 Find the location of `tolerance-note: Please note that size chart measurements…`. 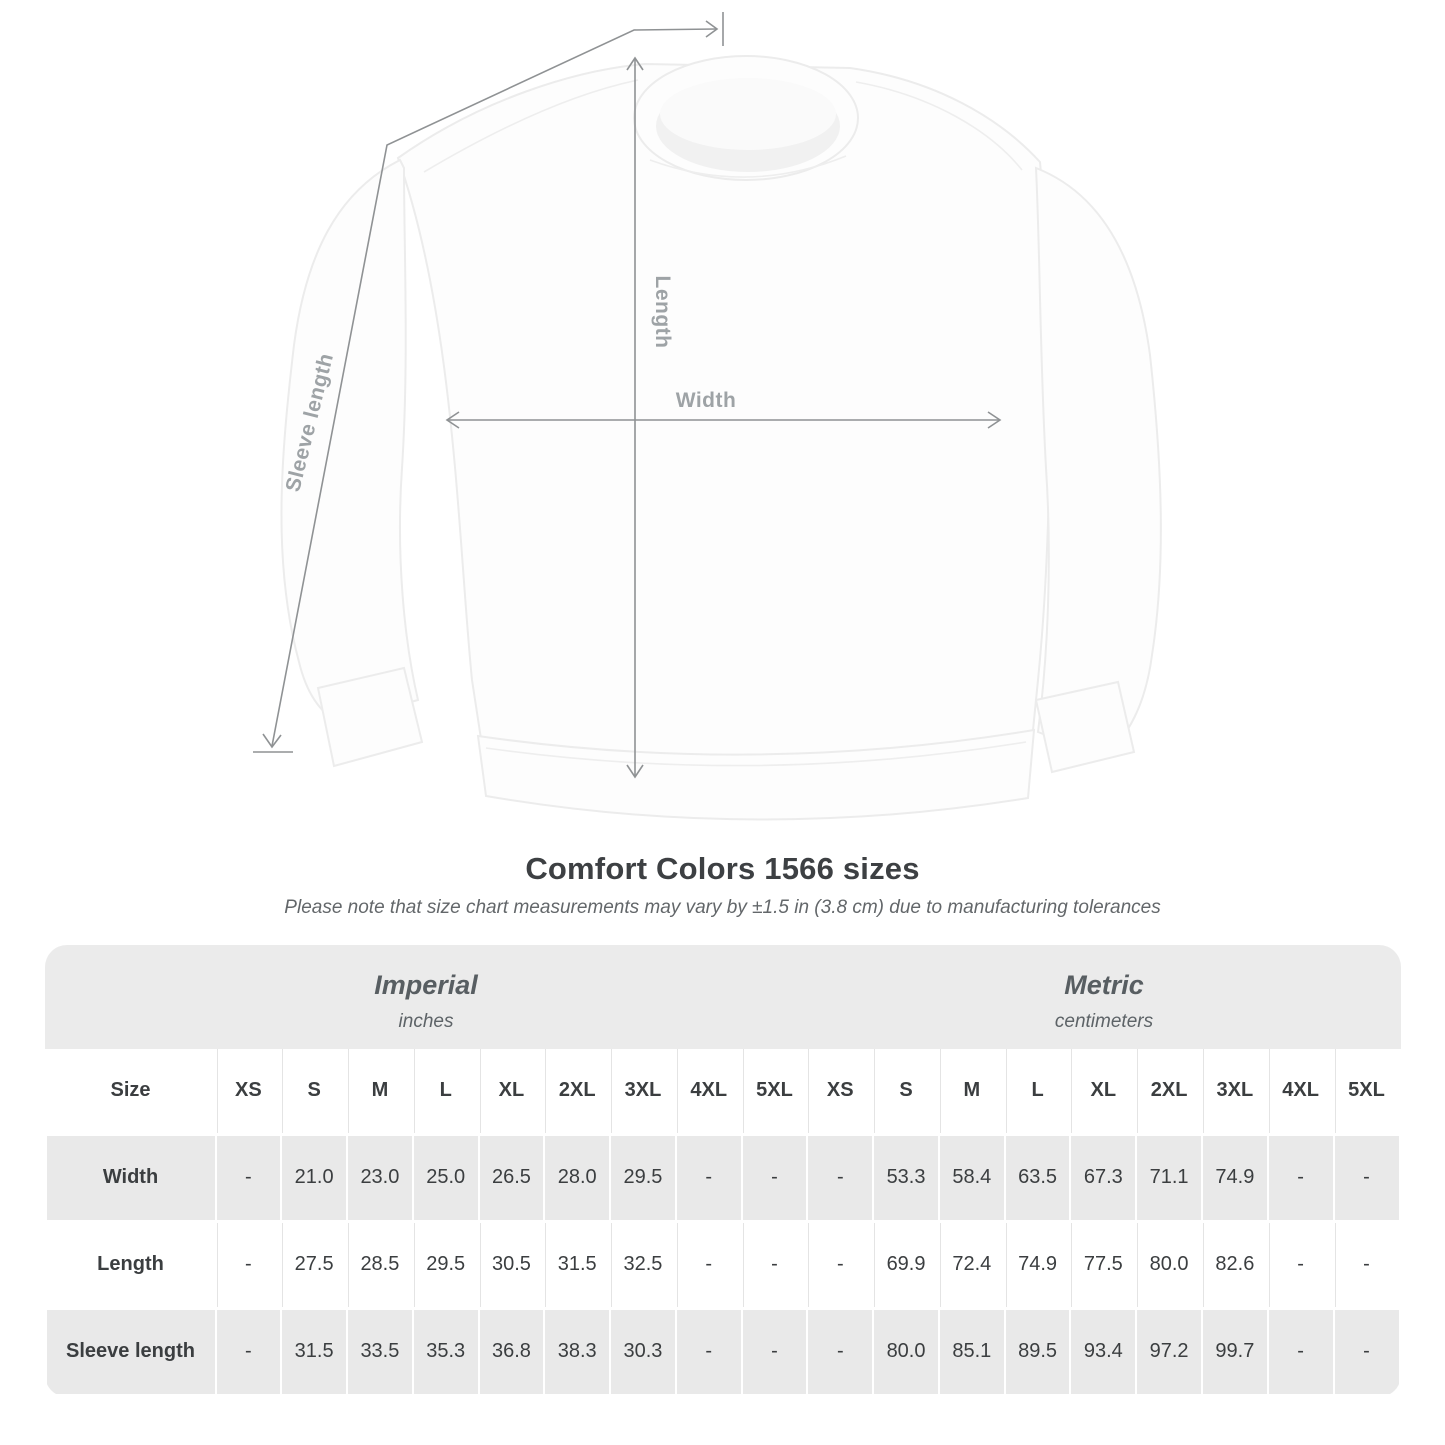

tolerance-note: Please note that size chart measurements… is located at coordinates (722, 907).